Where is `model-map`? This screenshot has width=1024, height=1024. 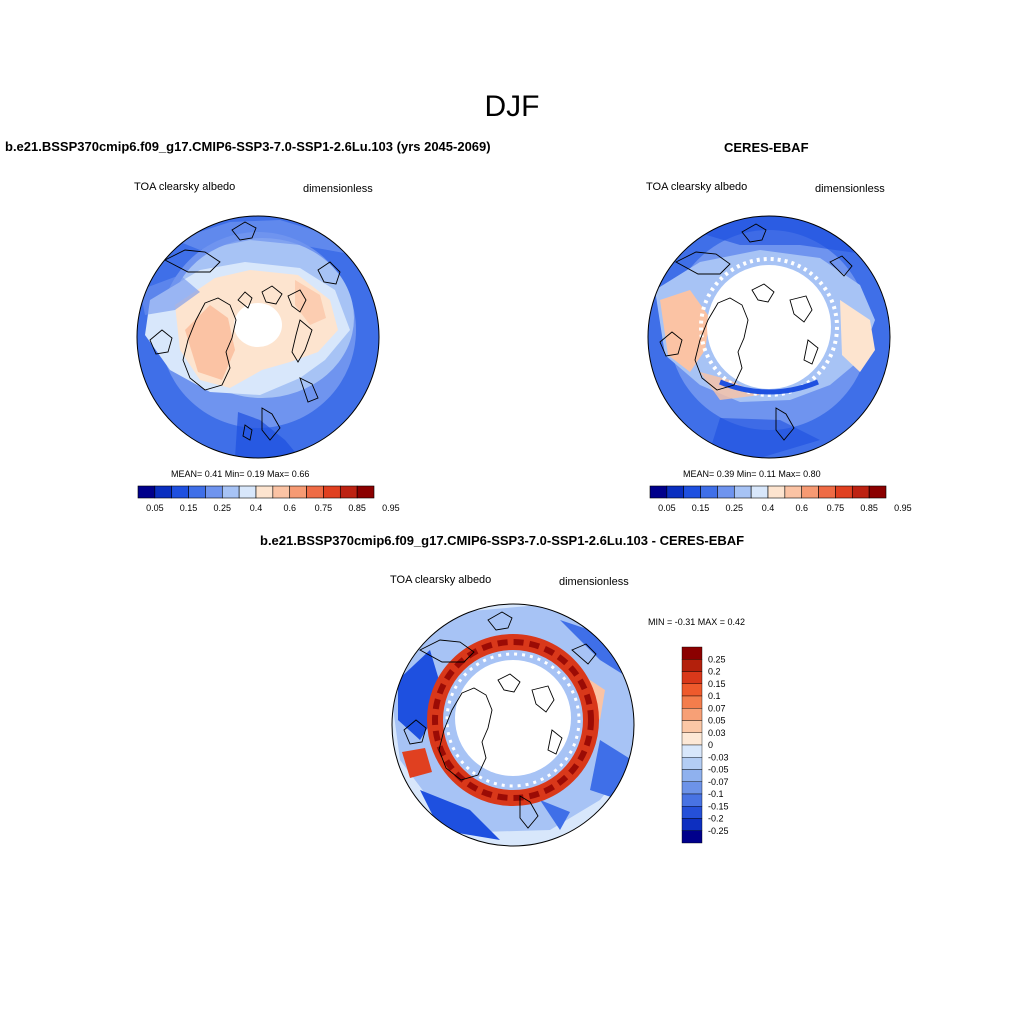 model-map is located at coordinates (258, 337).